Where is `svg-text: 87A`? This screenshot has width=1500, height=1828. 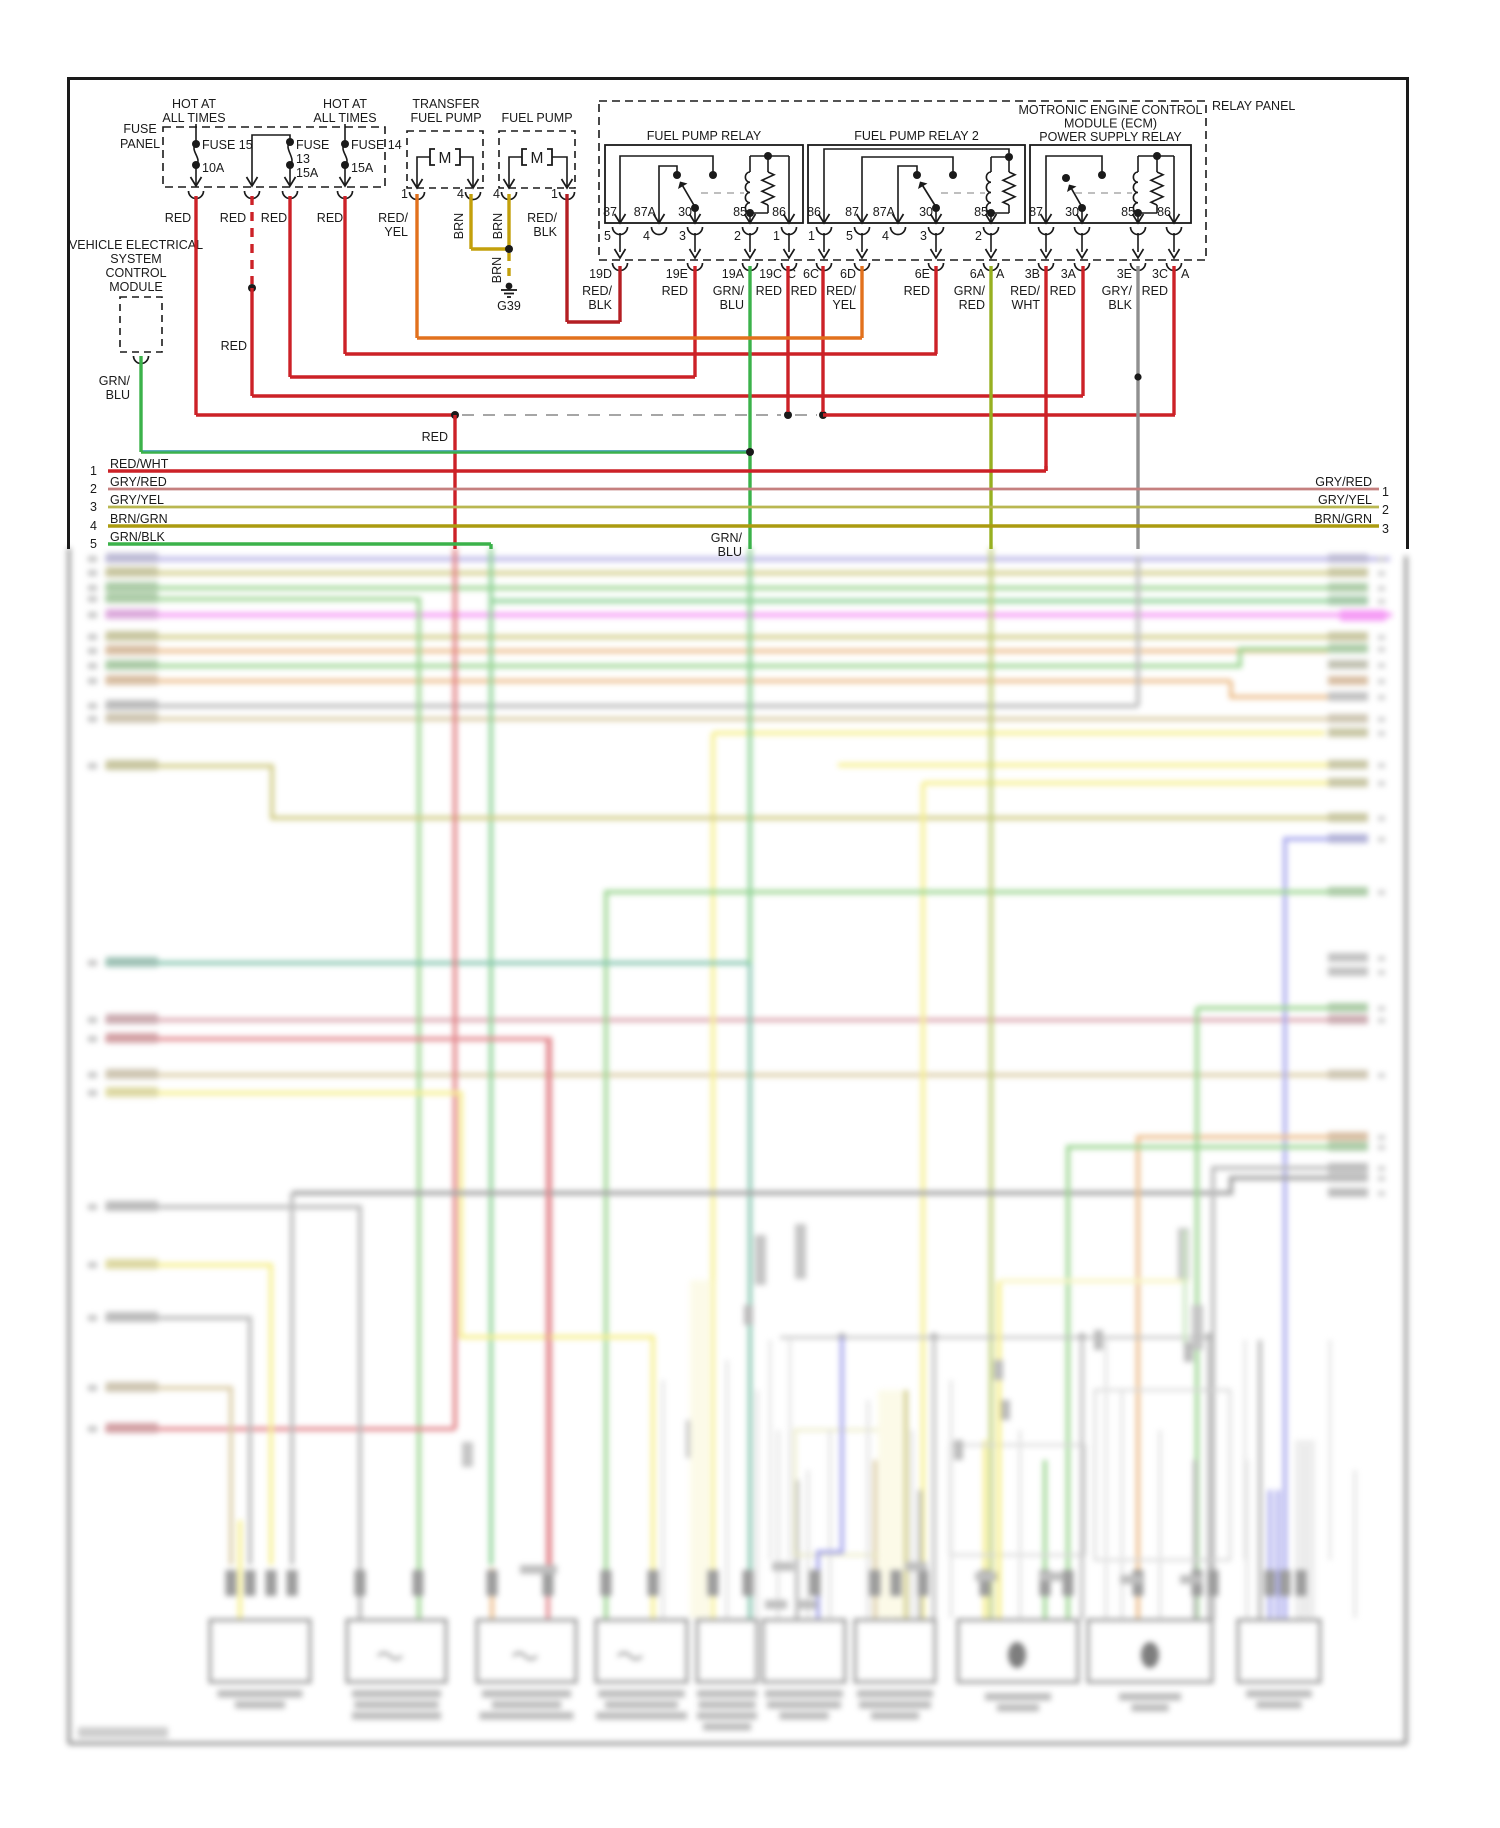 svg-text: 87A is located at coordinates (645, 212).